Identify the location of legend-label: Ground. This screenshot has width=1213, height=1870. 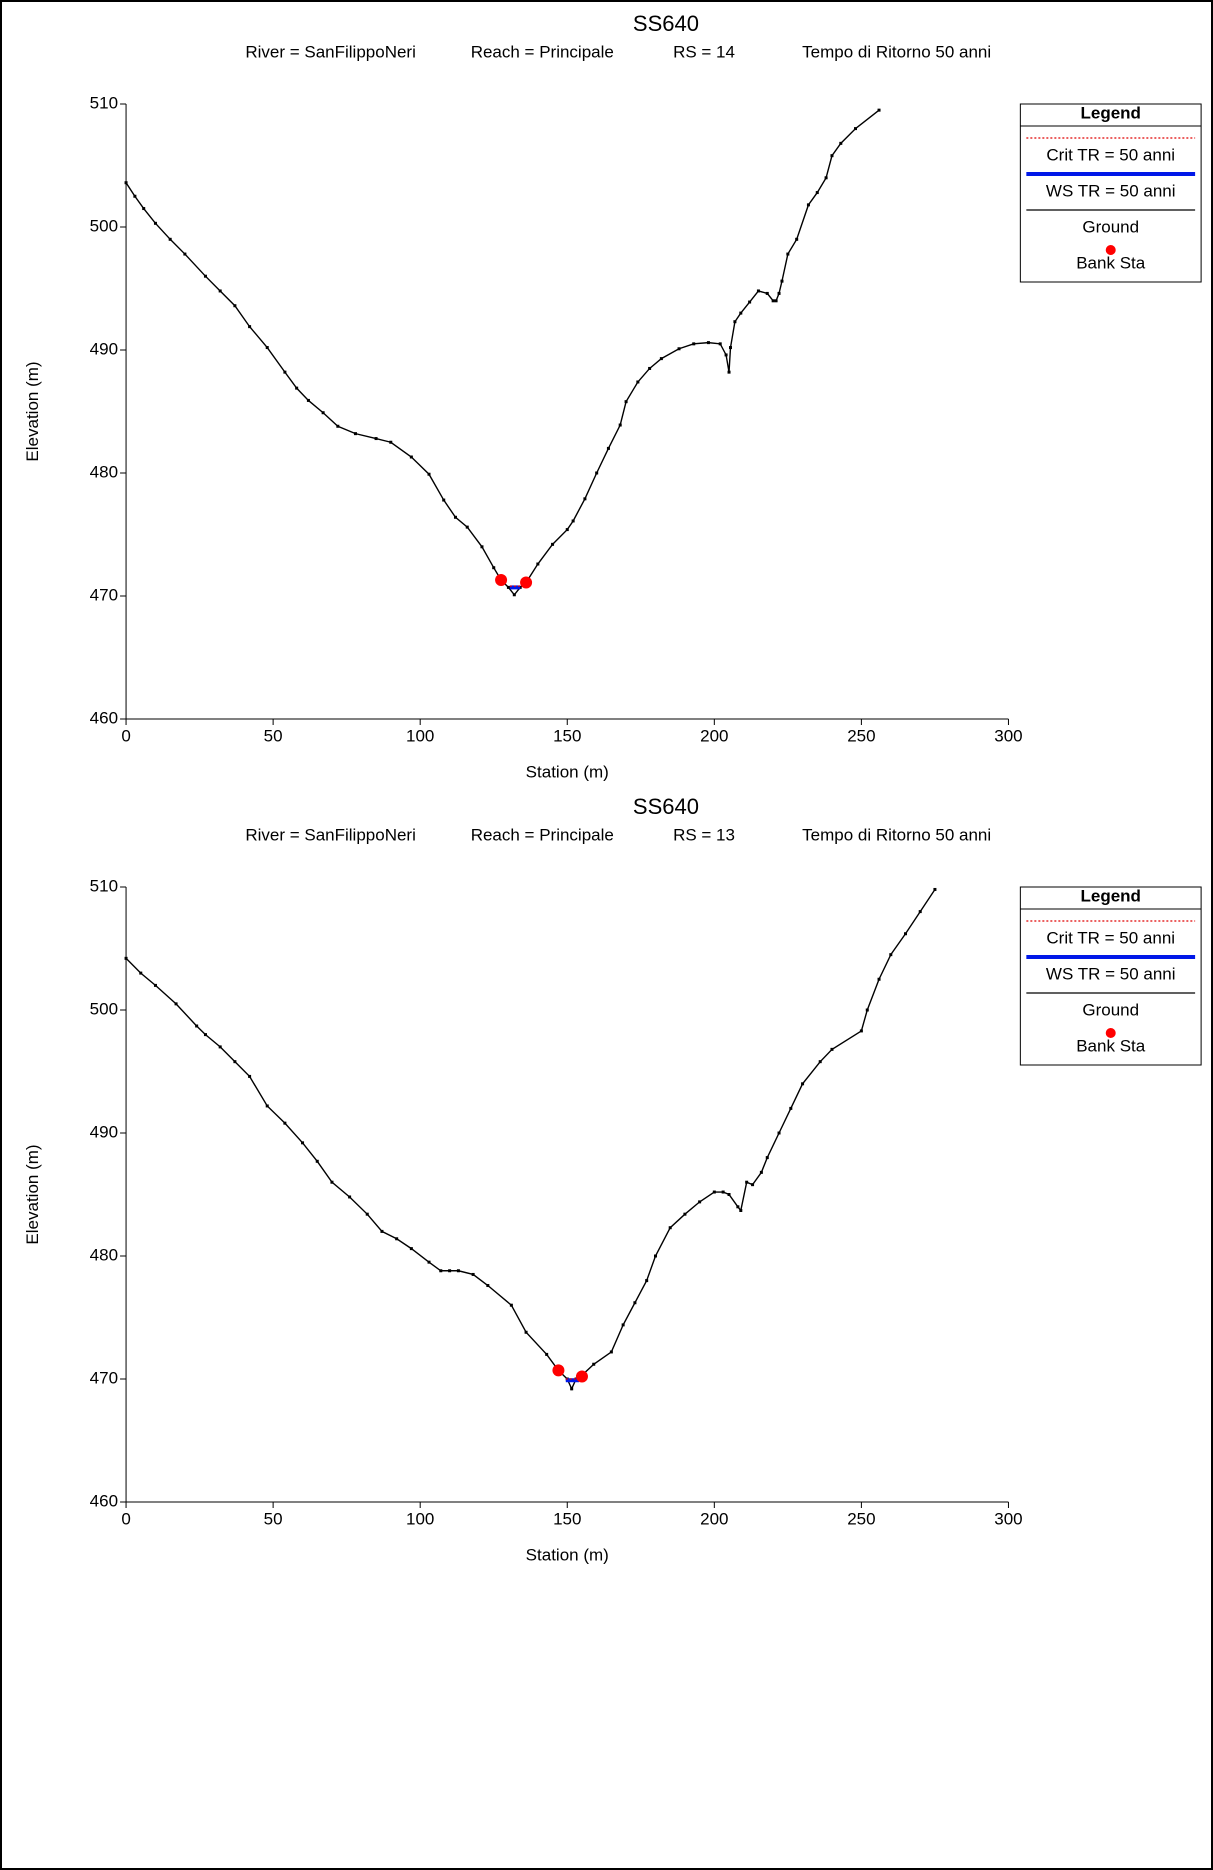
(1110, 226).